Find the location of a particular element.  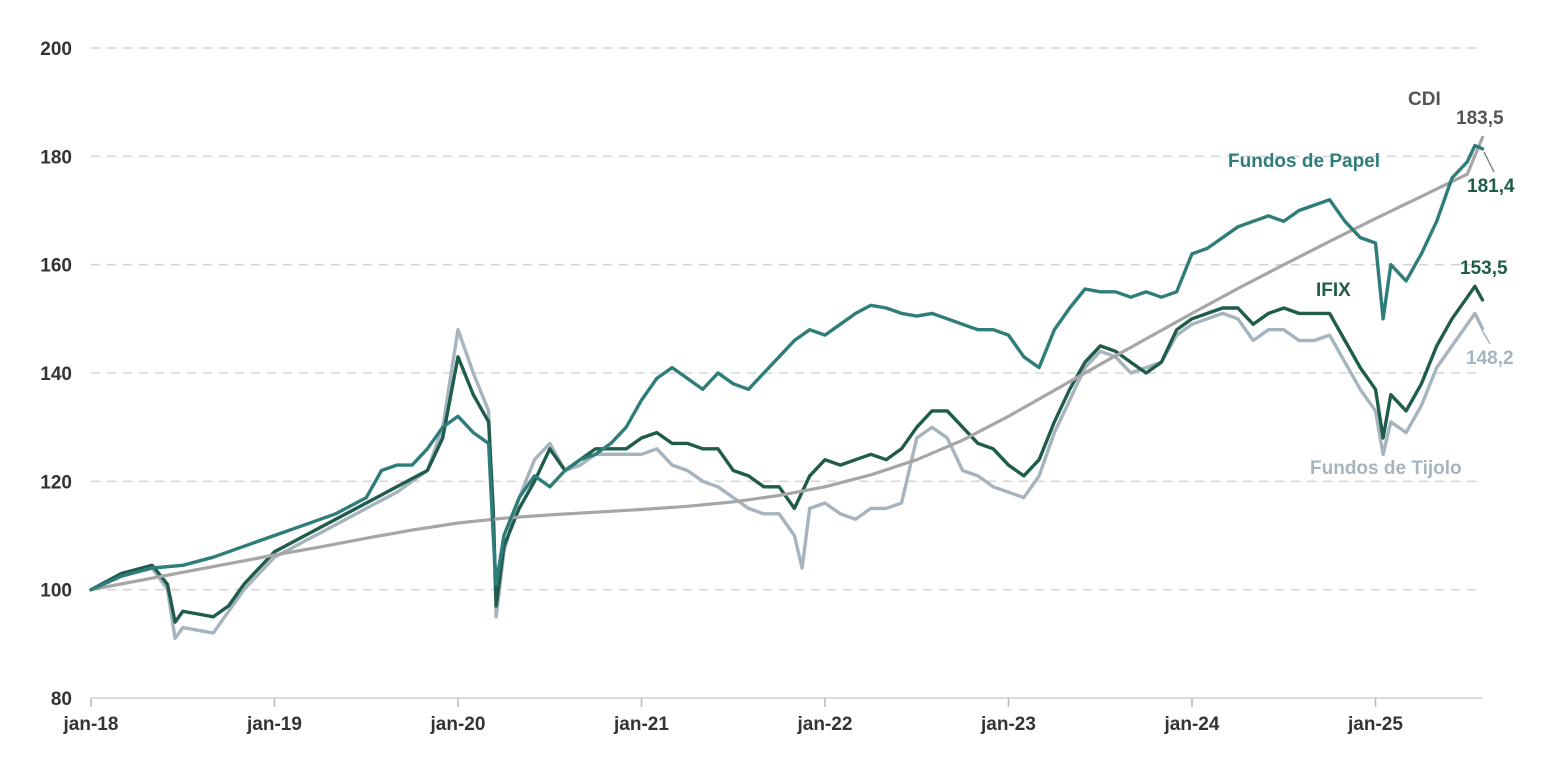

series-label-cdi: CDI is located at coordinates (1424, 99).